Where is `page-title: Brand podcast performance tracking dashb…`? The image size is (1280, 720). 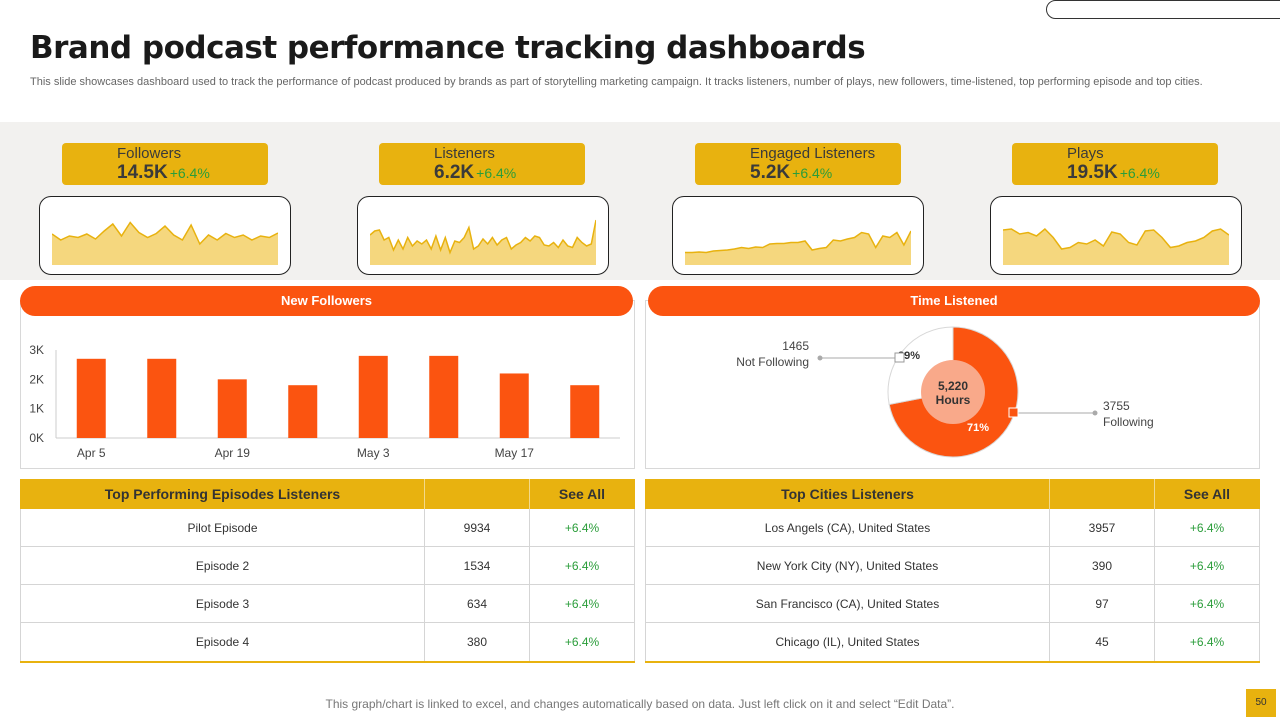
page-title: Brand podcast performance tracking dashb… is located at coordinates (448, 48).